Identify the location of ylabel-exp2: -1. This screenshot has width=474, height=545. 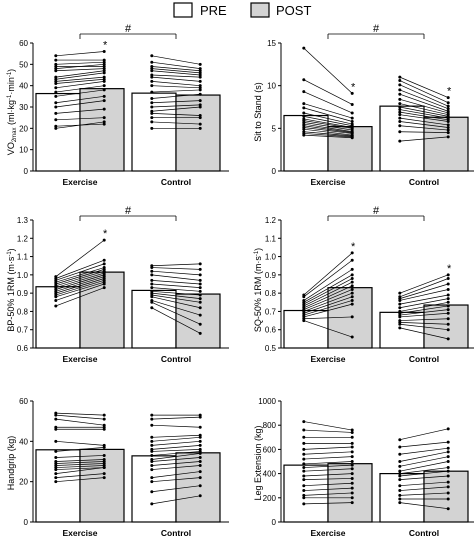
(10, 74).